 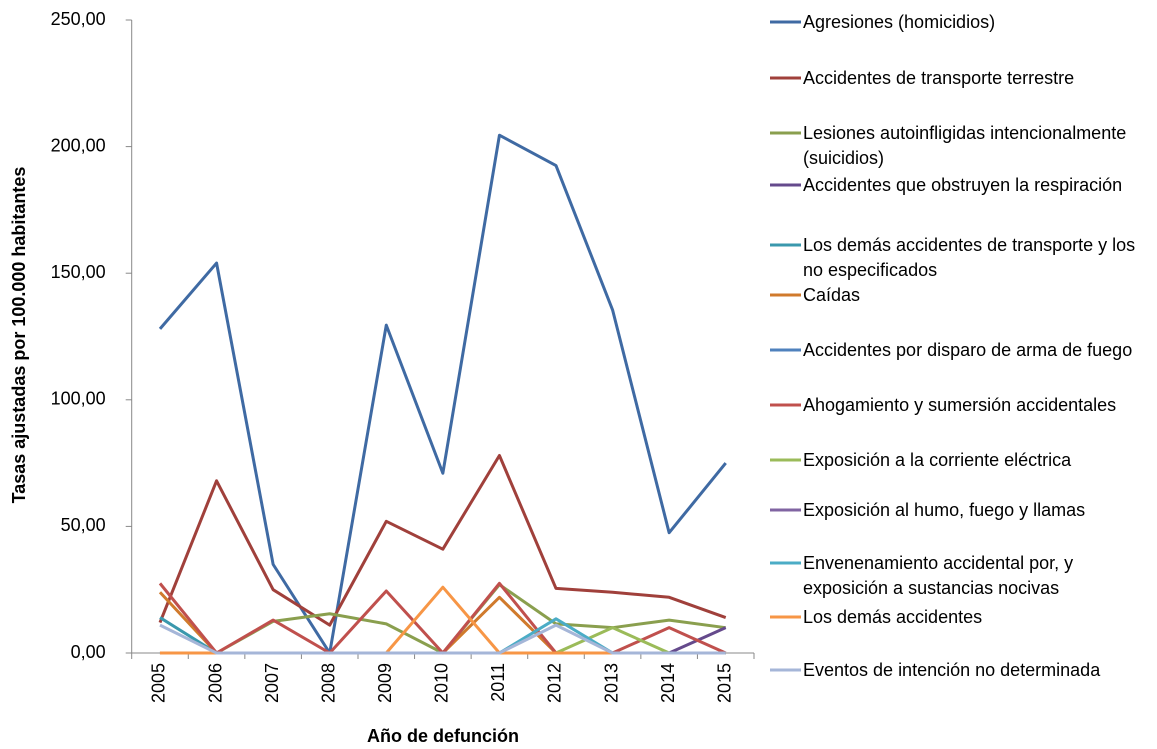 I want to click on legend-label: Accidentes que obstruyen la respiración, so click(x=963, y=184).